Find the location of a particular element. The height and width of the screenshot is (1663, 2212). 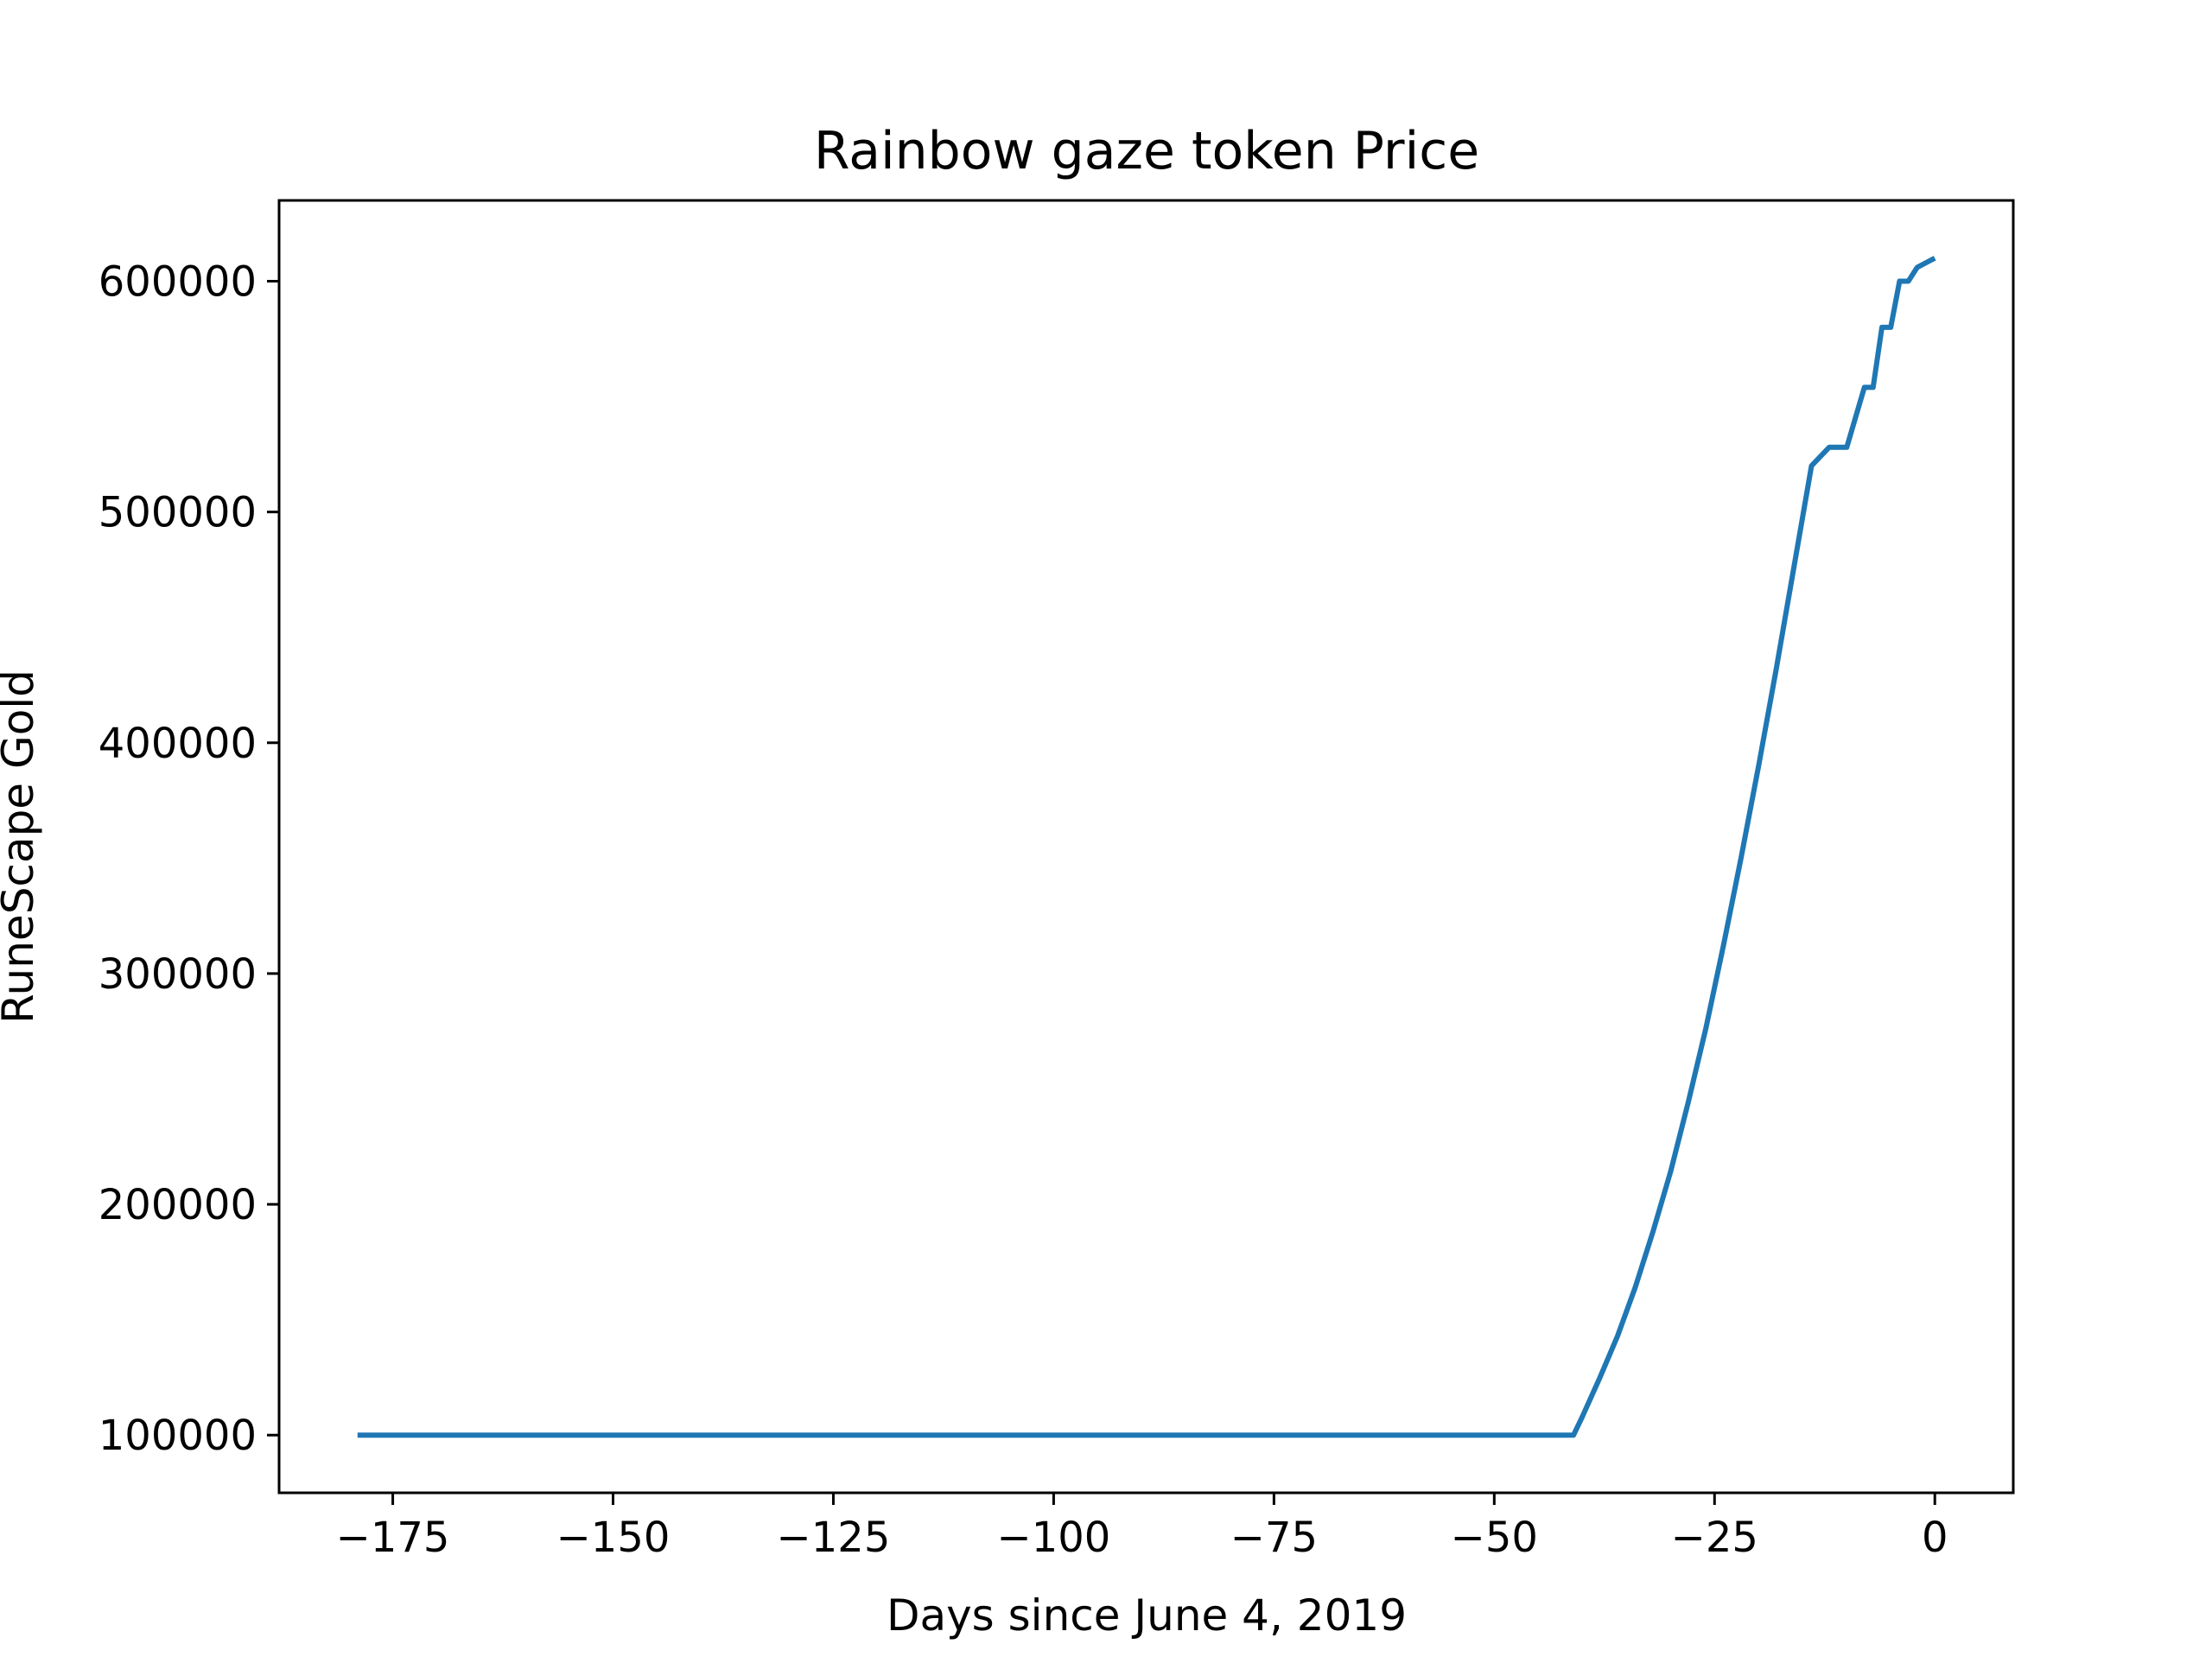

y-tick-label: 400000 is located at coordinates (178, 744).